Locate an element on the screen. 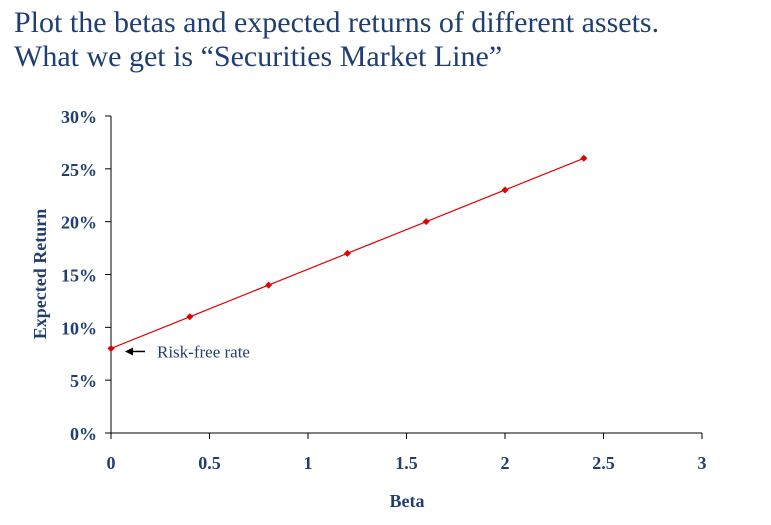  y-axis-ticks: 0% 5% 10% 15% 20% 25% 30% is located at coordinates (86, 275).